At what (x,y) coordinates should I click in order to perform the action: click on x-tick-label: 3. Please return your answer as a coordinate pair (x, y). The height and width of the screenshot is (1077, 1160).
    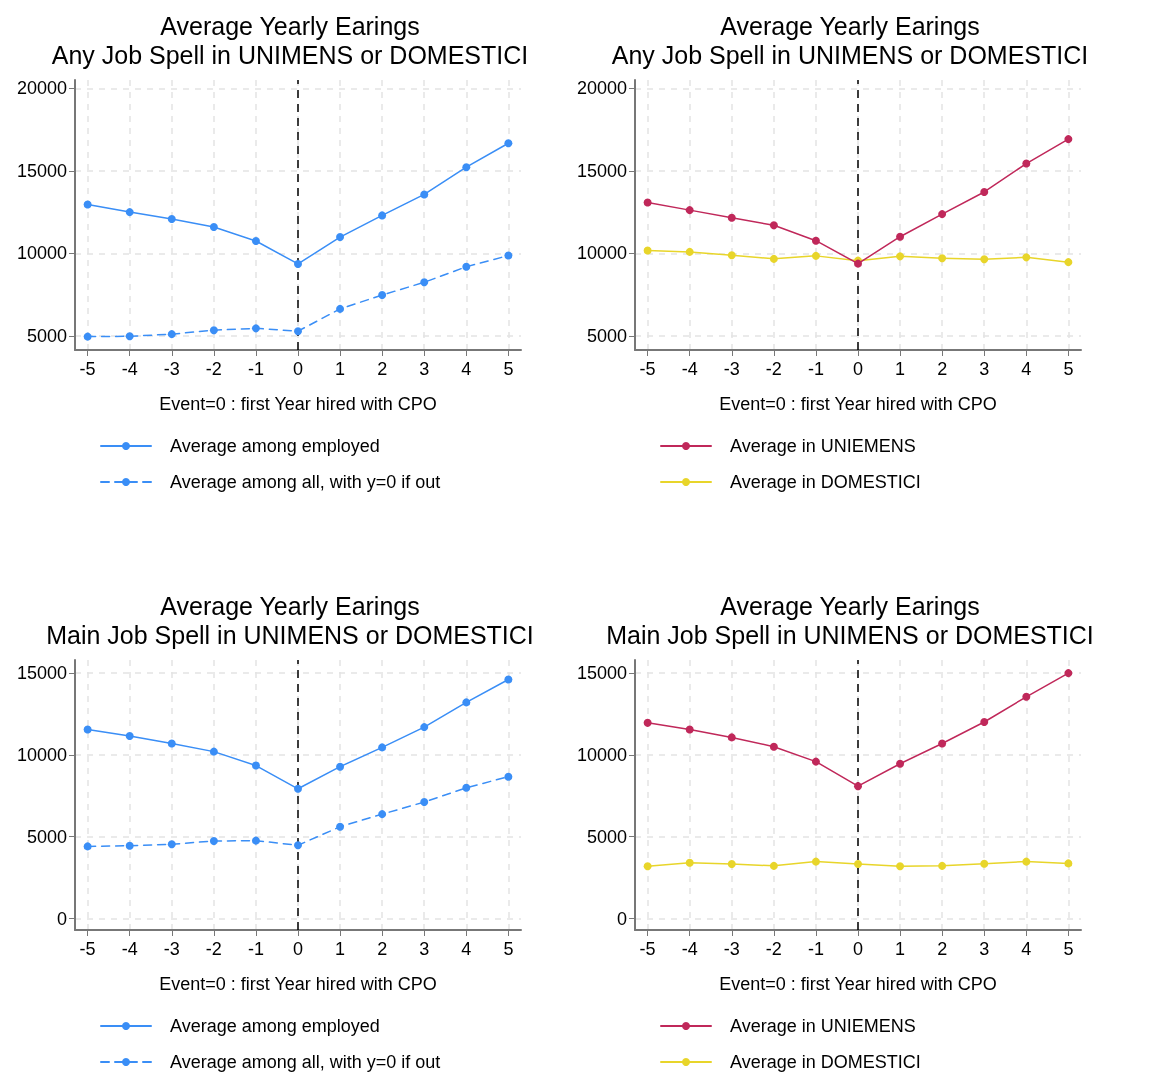
    Looking at the image, I should click on (424, 949).